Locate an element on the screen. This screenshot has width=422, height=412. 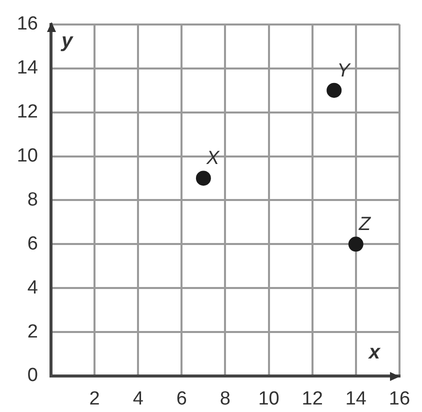
x-tick-label: 12 is located at coordinates (312, 399).